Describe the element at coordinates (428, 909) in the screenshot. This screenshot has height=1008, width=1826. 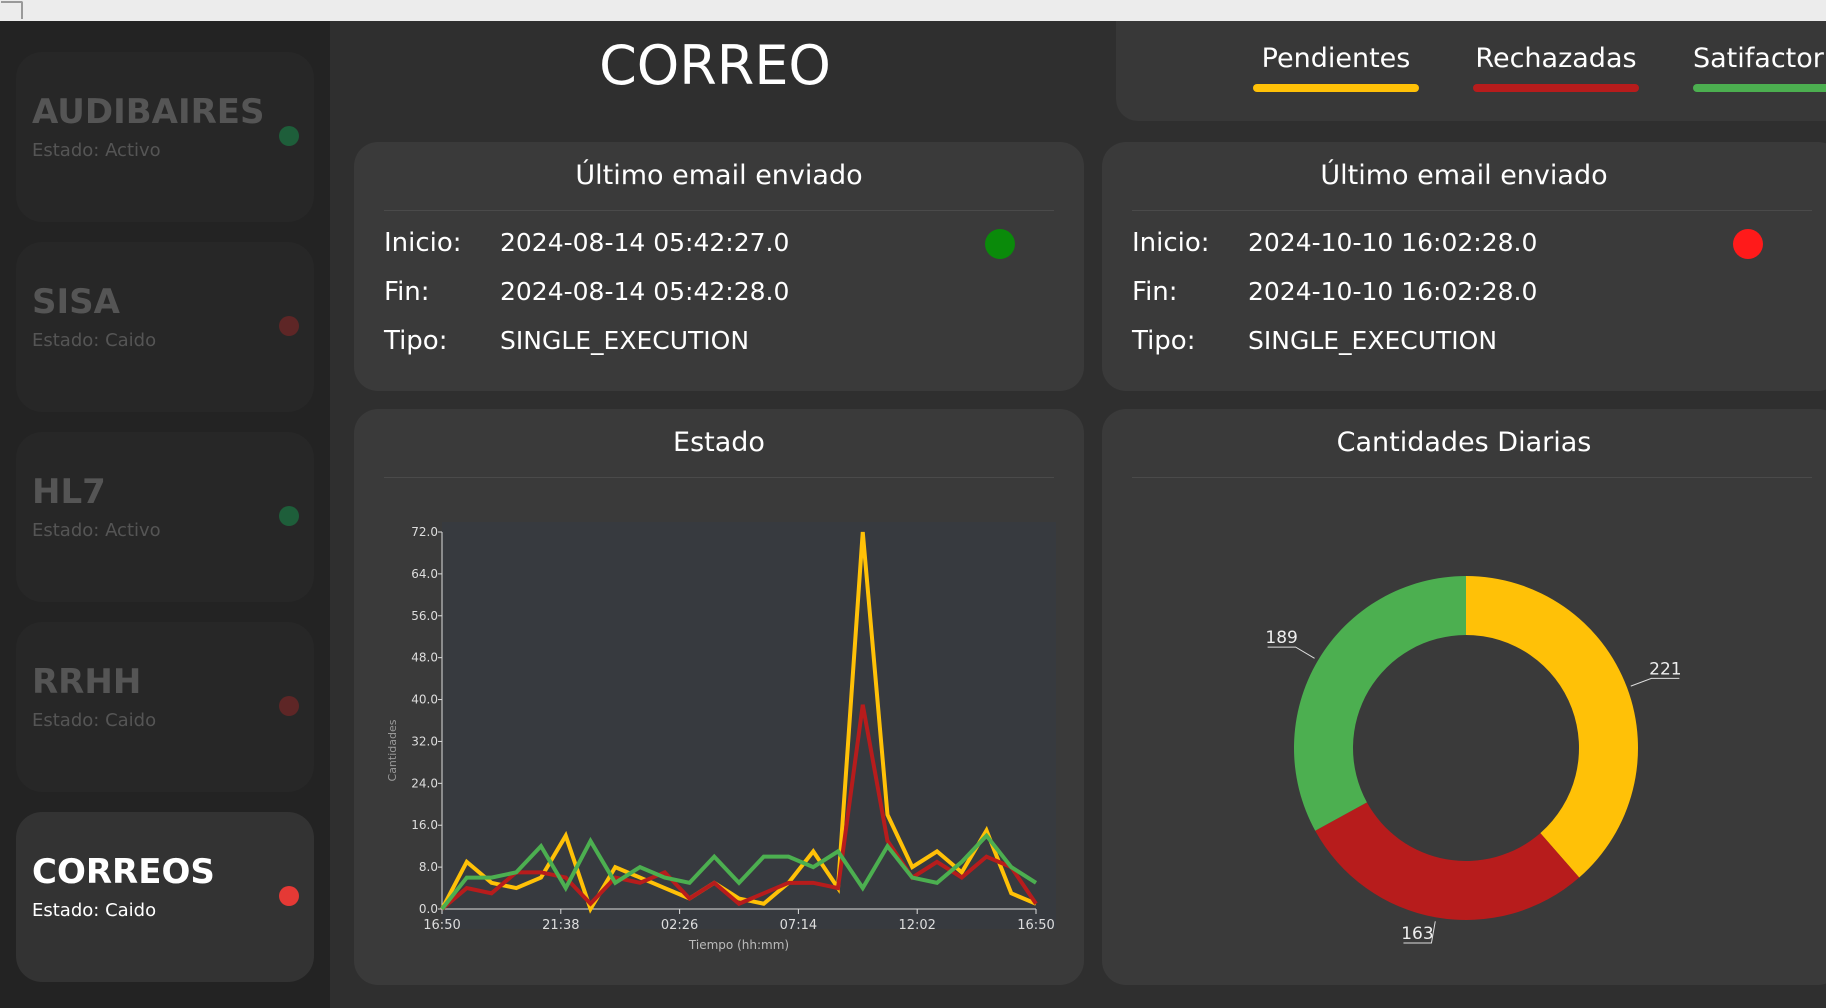
I see `y-tick-label: 0.0` at that location.